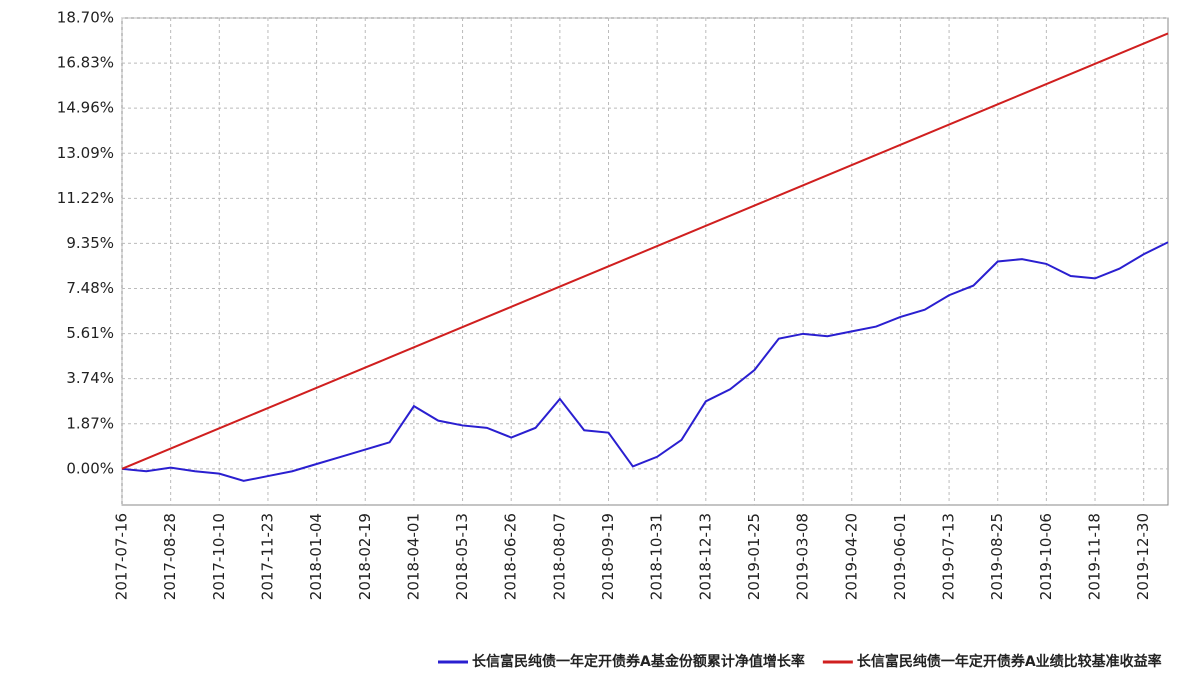  Describe the element at coordinates (90, 333) in the screenshot. I see `y-tick-label: 5.61%` at that location.